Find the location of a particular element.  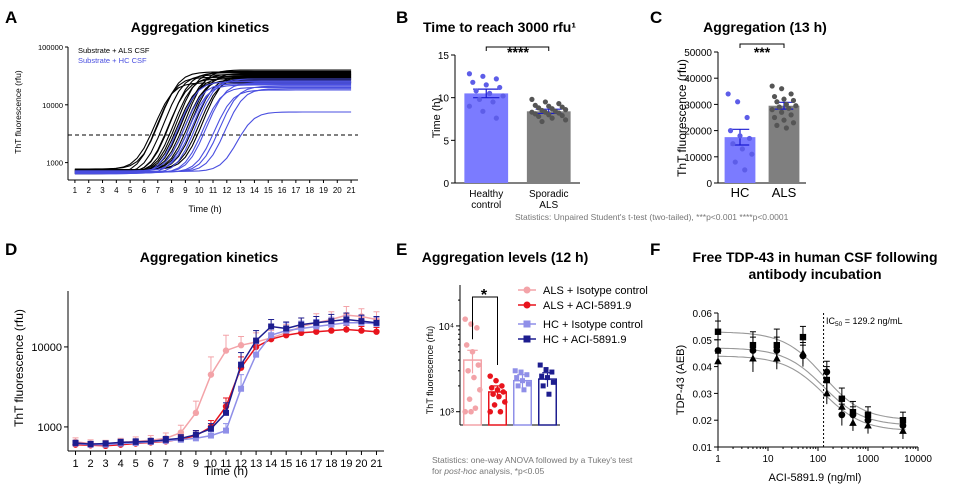

chart-d-x-tick-label: 21 is located at coordinates (376, 464).